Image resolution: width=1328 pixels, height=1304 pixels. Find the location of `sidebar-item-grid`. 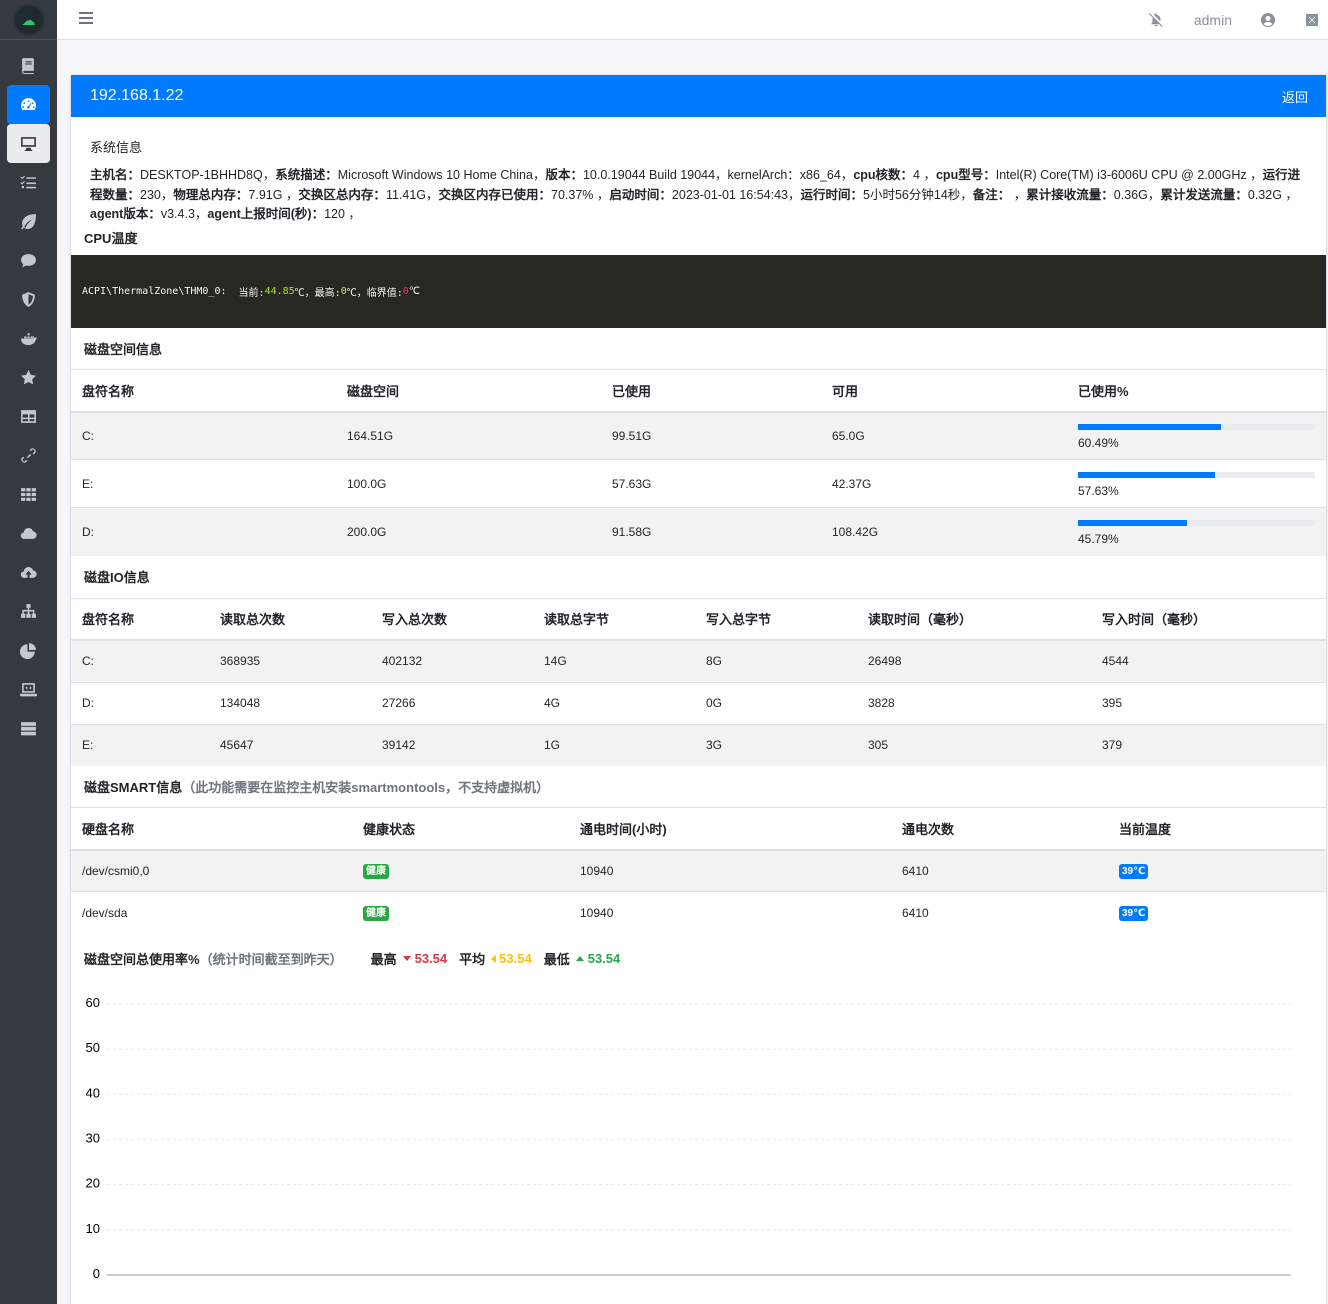

sidebar-item-grid is located at coordinates (28, 494).